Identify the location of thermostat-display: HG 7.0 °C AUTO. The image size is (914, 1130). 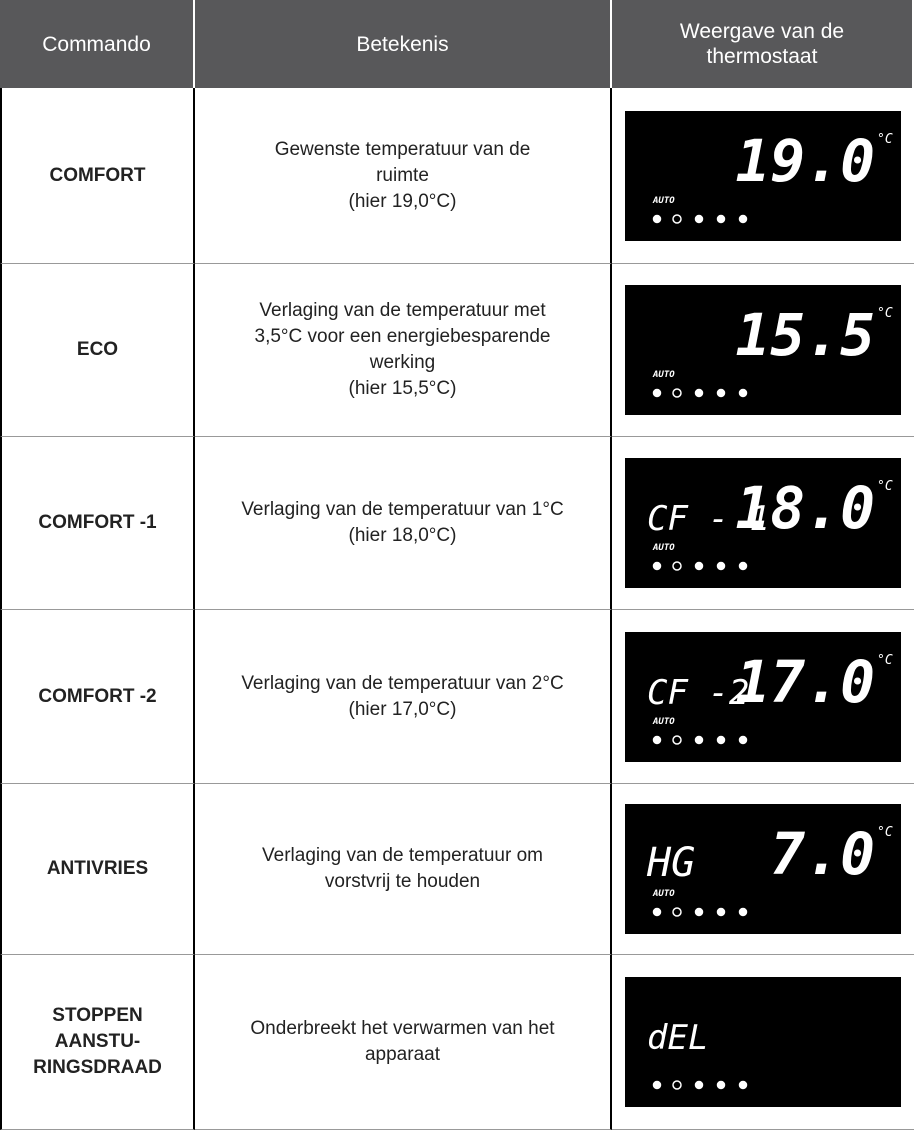
(763, 869).